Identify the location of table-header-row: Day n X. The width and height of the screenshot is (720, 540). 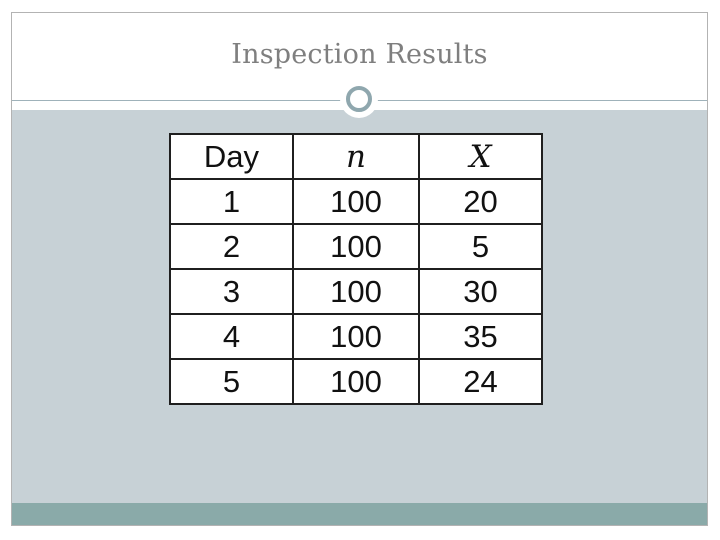
(356, 156).